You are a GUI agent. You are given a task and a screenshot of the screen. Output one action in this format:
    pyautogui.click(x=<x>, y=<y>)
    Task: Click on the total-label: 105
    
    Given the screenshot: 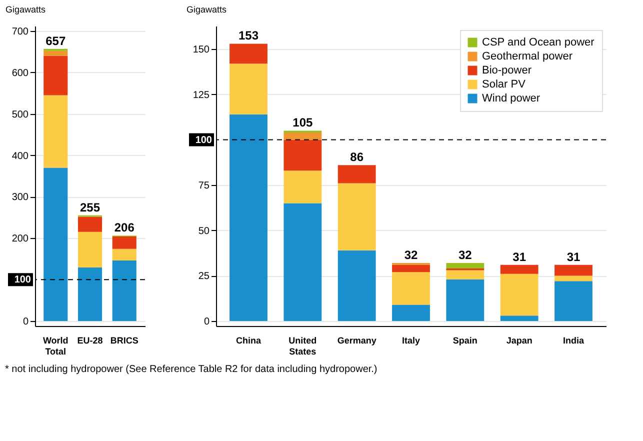 What is the action you would take?
    pyautogui.click(x=302, y=123)
    